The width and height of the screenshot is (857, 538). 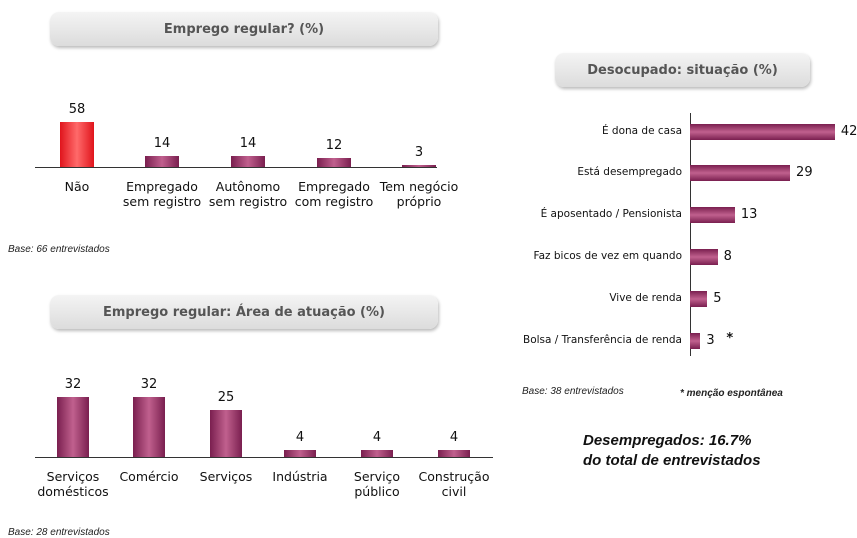 What do you see at coordinates (248, 194) in the screenshot?
I see `x-tick-label: Autônomo sem registro` at bounding box center [248, 194].